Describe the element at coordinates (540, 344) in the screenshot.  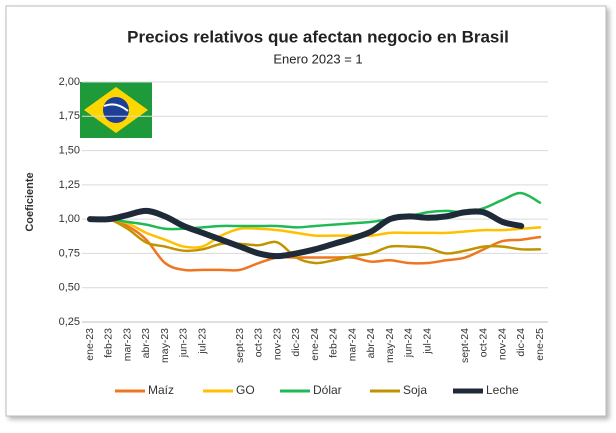
I see `x-tick-label: ene-25` at that location.